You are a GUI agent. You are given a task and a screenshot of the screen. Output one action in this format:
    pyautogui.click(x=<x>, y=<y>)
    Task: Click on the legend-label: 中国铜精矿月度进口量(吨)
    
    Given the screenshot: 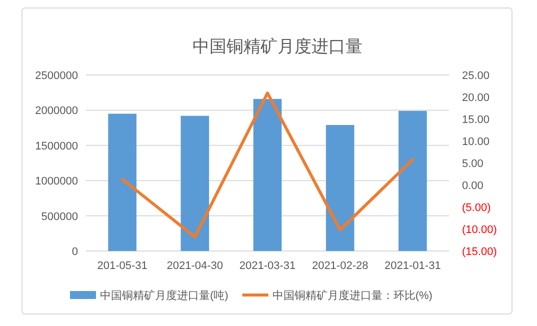 What is the action you would take?
    pyautogui.click(x=164, y=295)
    